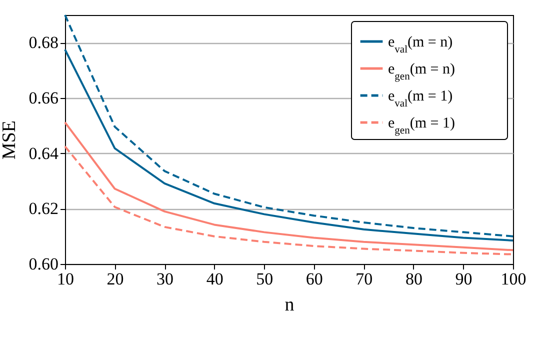  What do you see at coordinates (43, 42) in the screenshot?
I see `y-tick-label: 0.68` at bounding box center [43, 42].